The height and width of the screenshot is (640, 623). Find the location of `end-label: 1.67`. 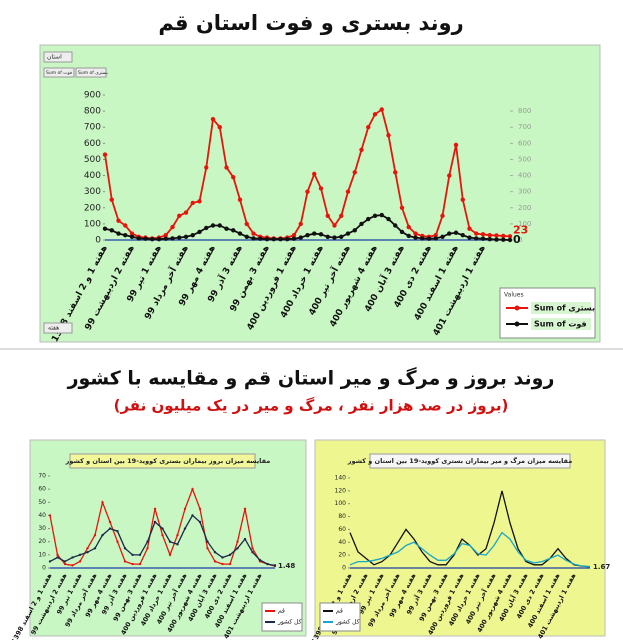

end-label: 1.67 is located at coordinates (601, 567).